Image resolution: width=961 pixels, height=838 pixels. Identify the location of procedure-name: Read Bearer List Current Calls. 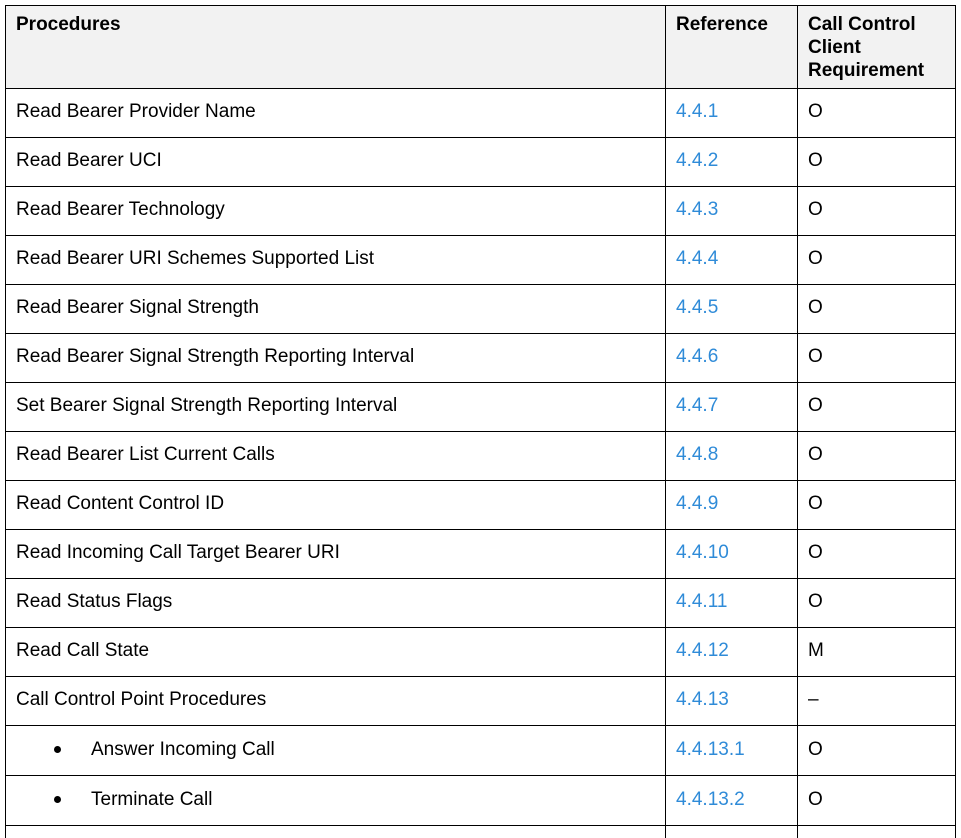
(335, 456).